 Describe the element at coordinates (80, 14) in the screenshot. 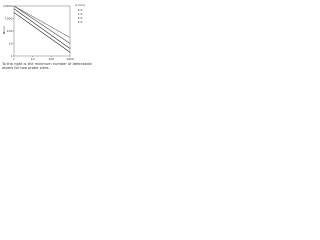

I see `legend-label: 1.0` at that location.